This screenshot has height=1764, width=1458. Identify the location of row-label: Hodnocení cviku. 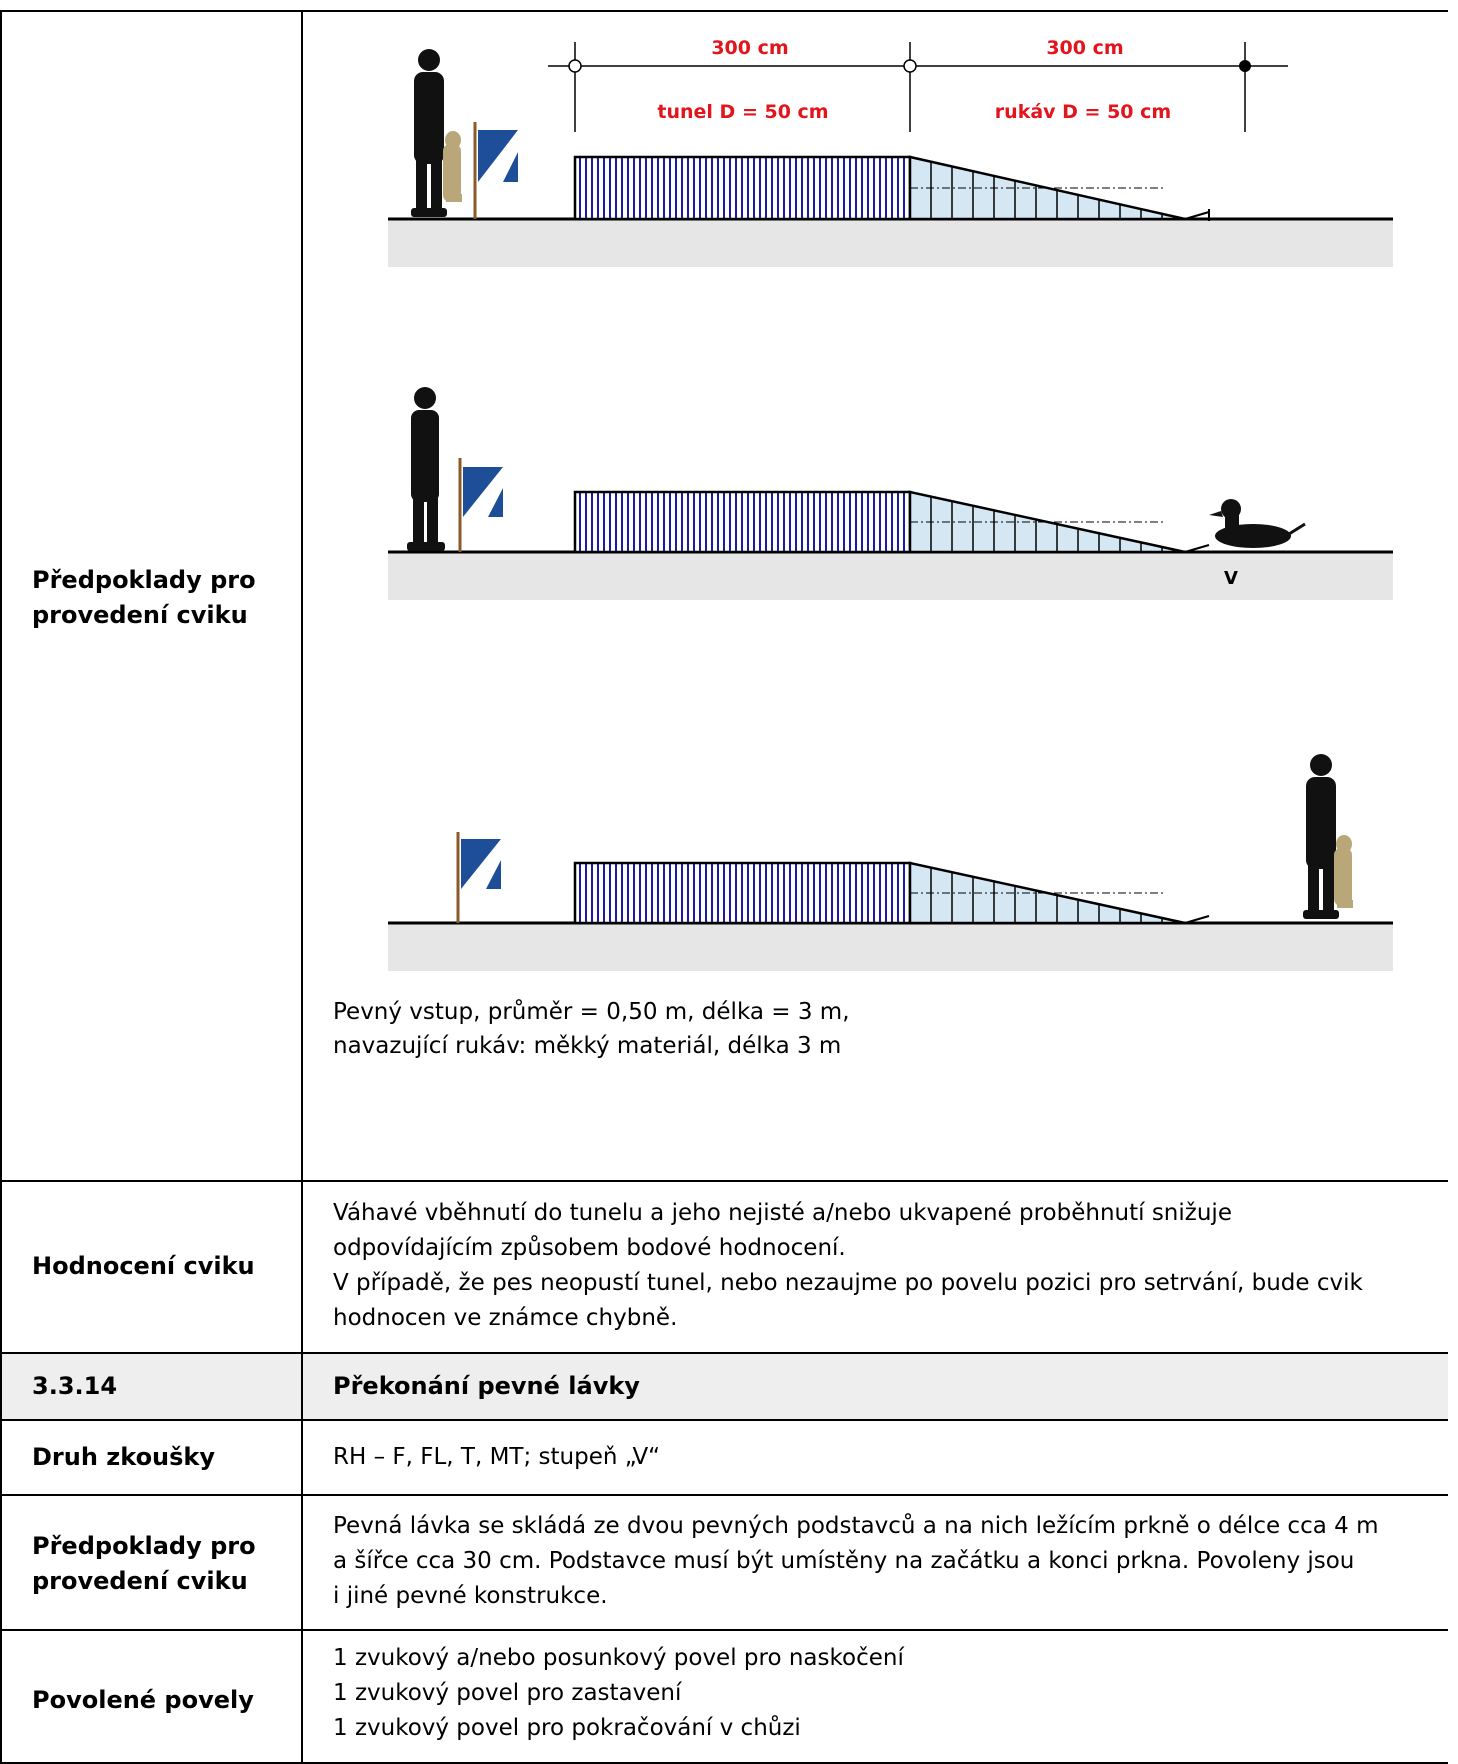
(143, 1266).